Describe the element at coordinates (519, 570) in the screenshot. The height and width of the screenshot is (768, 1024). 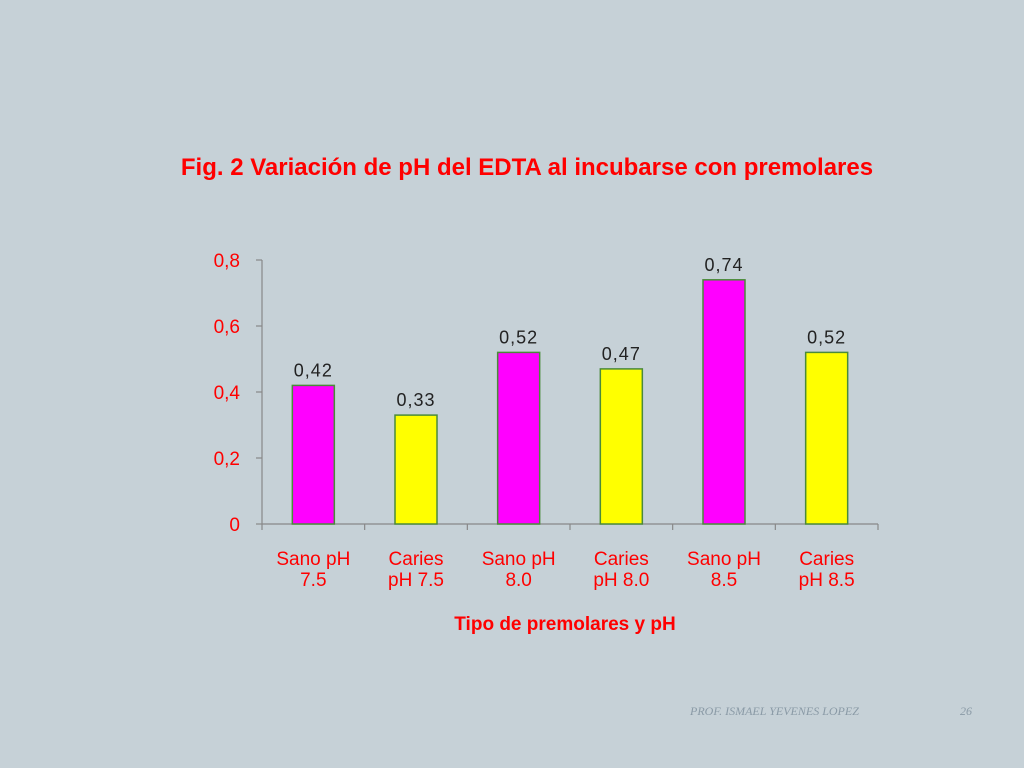
I see `x-category-label: Sano pH 8.0` at that location.